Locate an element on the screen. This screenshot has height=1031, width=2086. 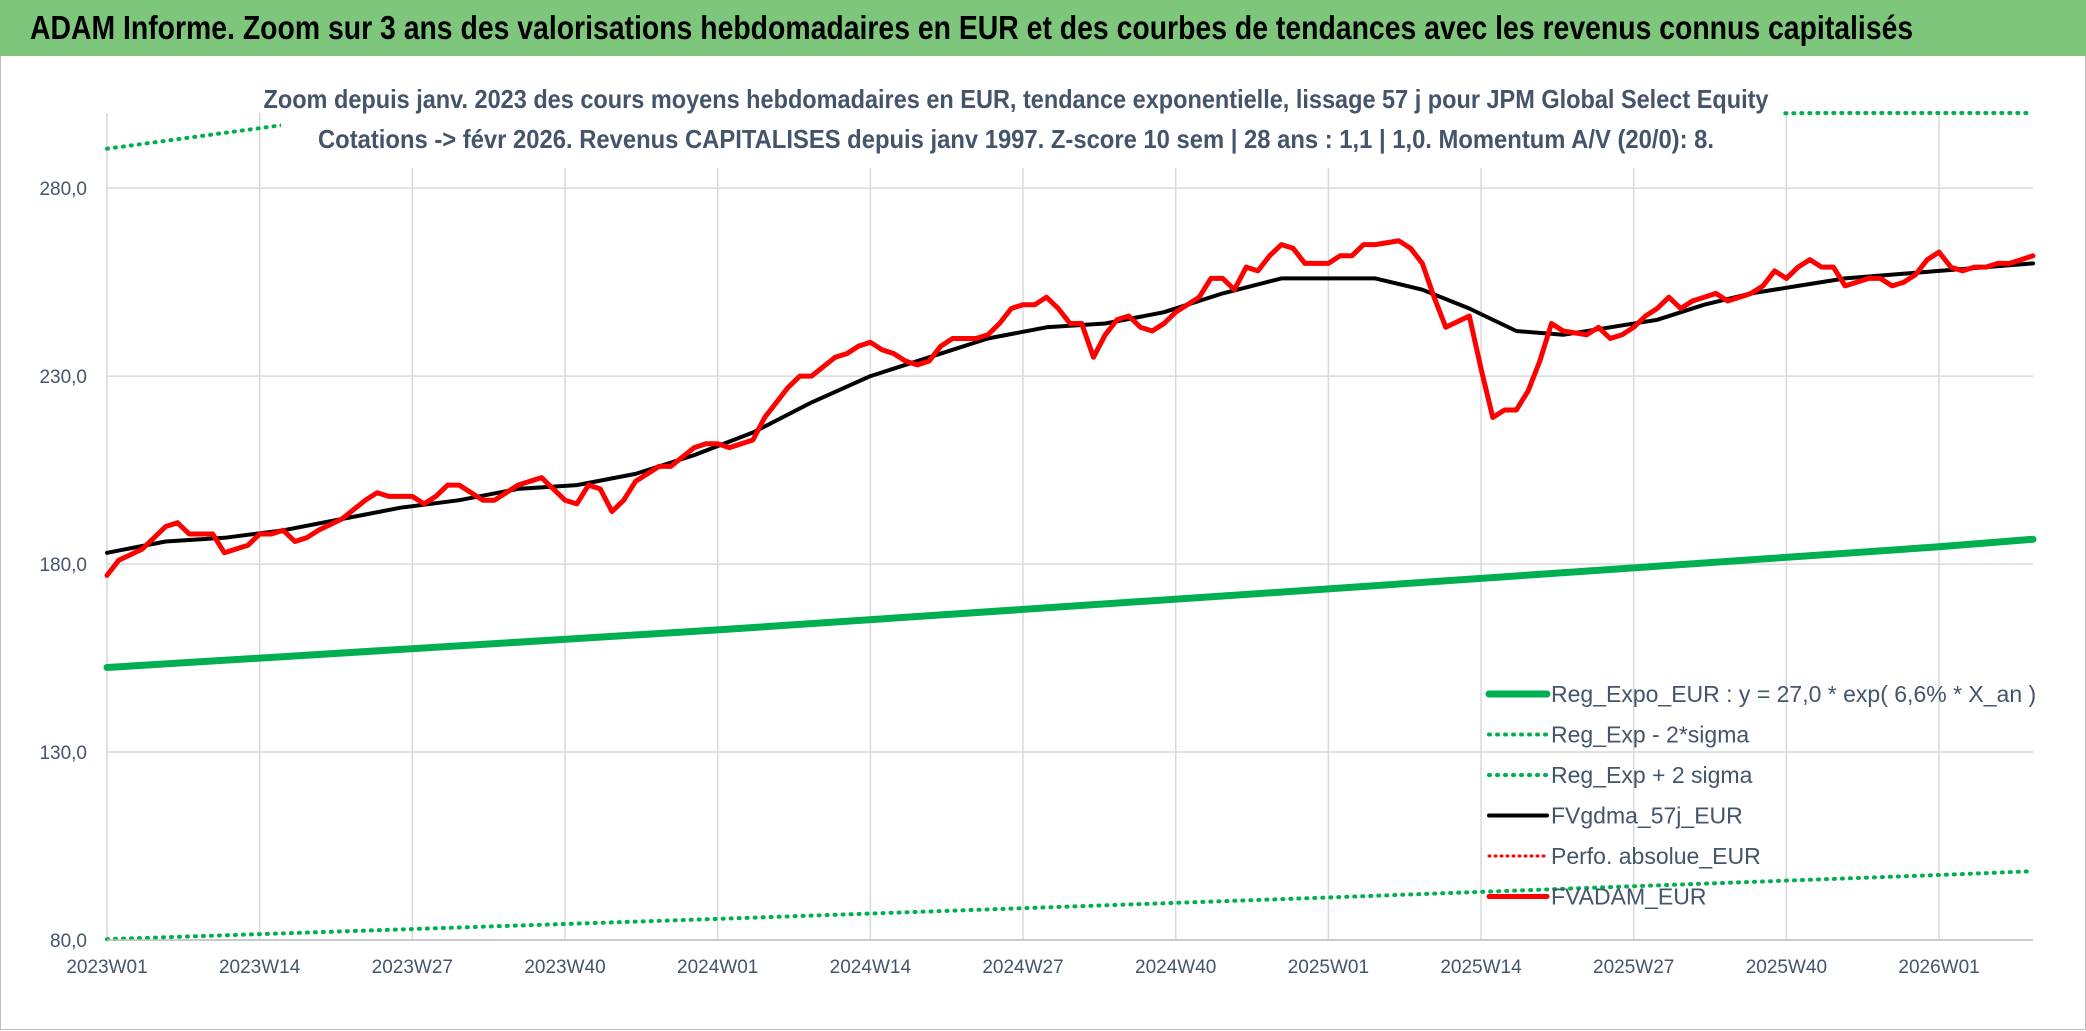
legend-label: Reg_Exp + 2 sigma is located at coordinates (1652, 775).